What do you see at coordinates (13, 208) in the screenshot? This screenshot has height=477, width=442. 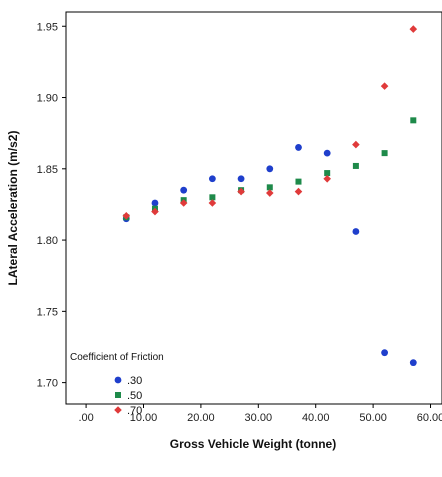 I see `y-axis-title: LAteral Acceleration (m/s2)` at bounding box center [13, 208].